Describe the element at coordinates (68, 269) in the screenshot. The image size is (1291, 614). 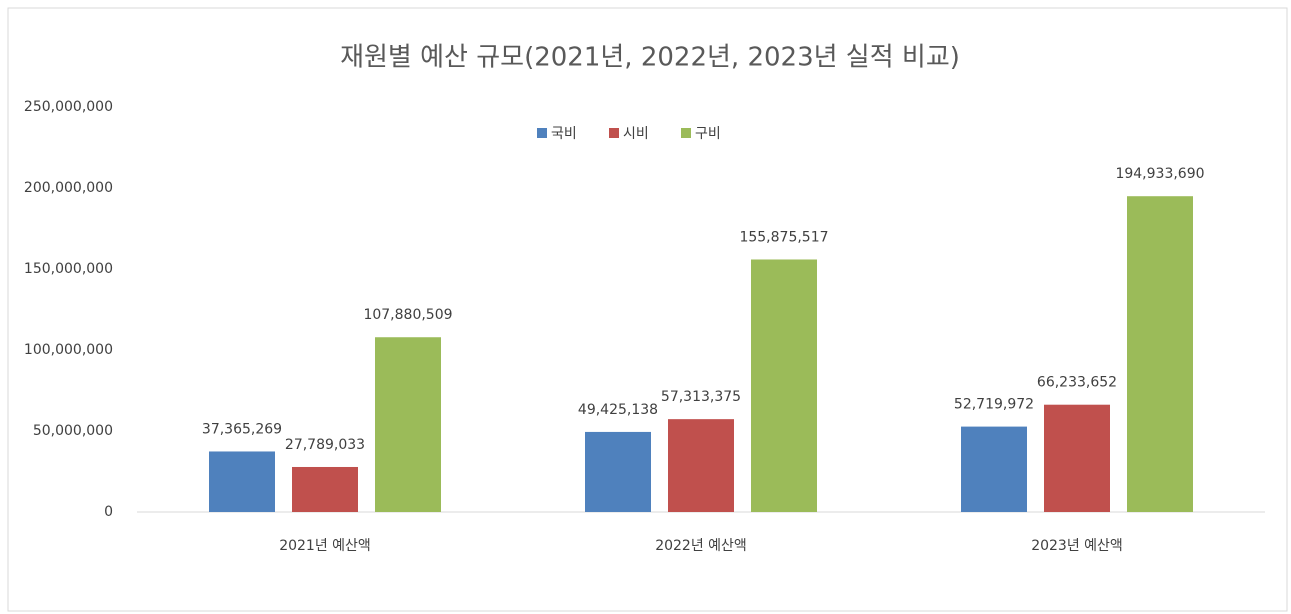
I see `y-tick-label: 150,000,000` at that location.